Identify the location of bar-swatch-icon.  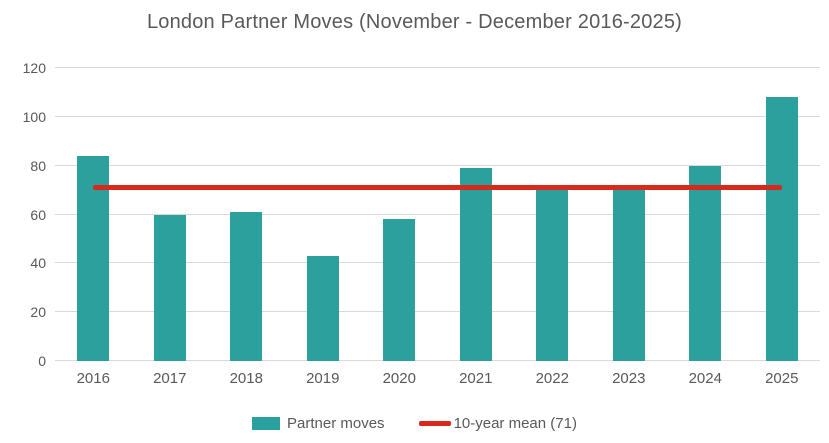
(266, 423).